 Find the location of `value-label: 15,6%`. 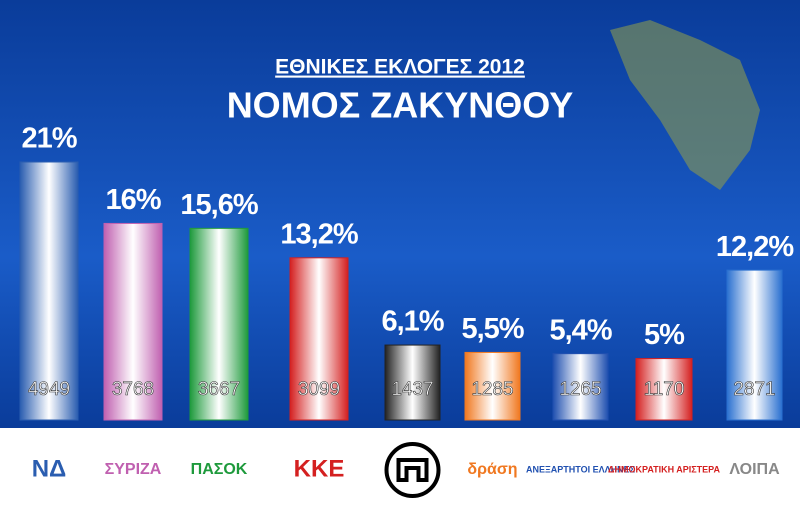

value-label: 15,6% is located at coordinates (219, 205).